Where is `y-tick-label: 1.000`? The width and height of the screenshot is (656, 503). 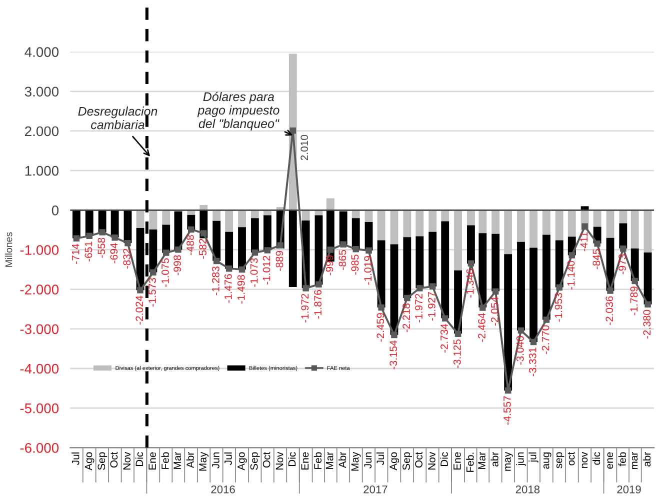 y-tick-label: 1.000 is located at coordinates (42, 171).